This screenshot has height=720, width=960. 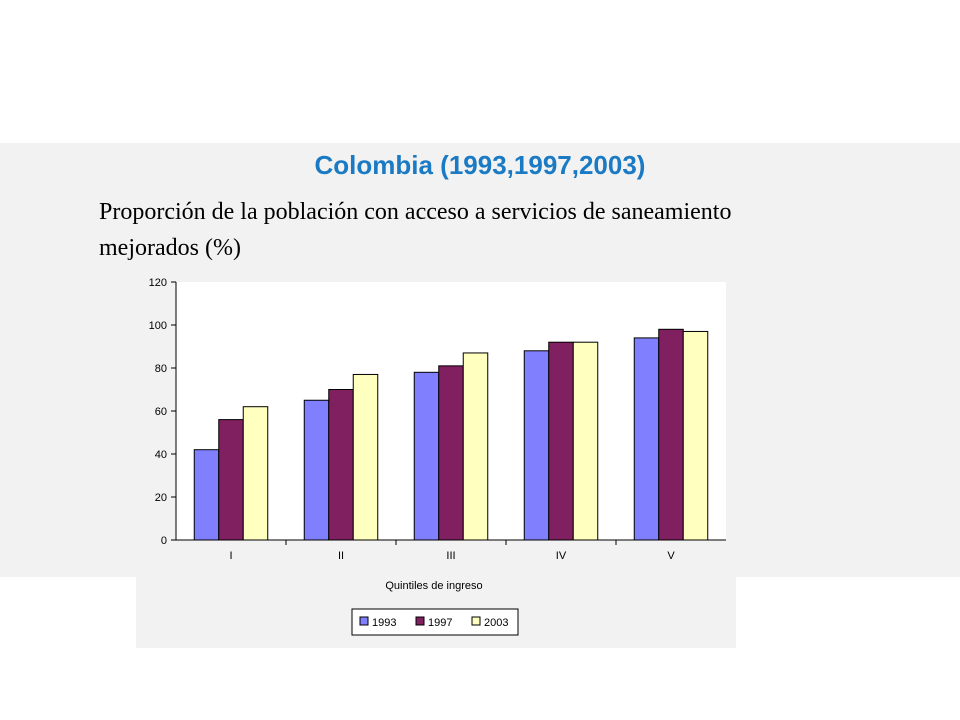 I want to click on bar-1993-IV, so click(x=536, y=445).